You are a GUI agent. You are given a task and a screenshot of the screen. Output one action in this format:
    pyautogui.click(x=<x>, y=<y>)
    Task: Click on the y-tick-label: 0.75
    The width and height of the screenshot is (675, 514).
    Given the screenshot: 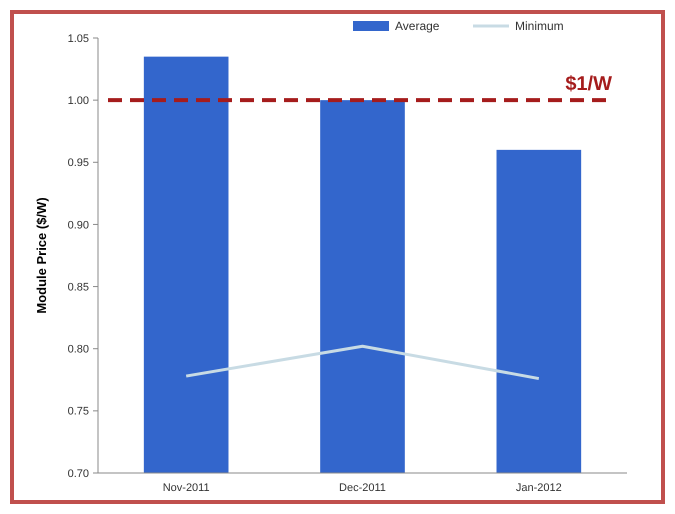 What is the action you would take?
    pyautogui.click(x=78, y=412)
    